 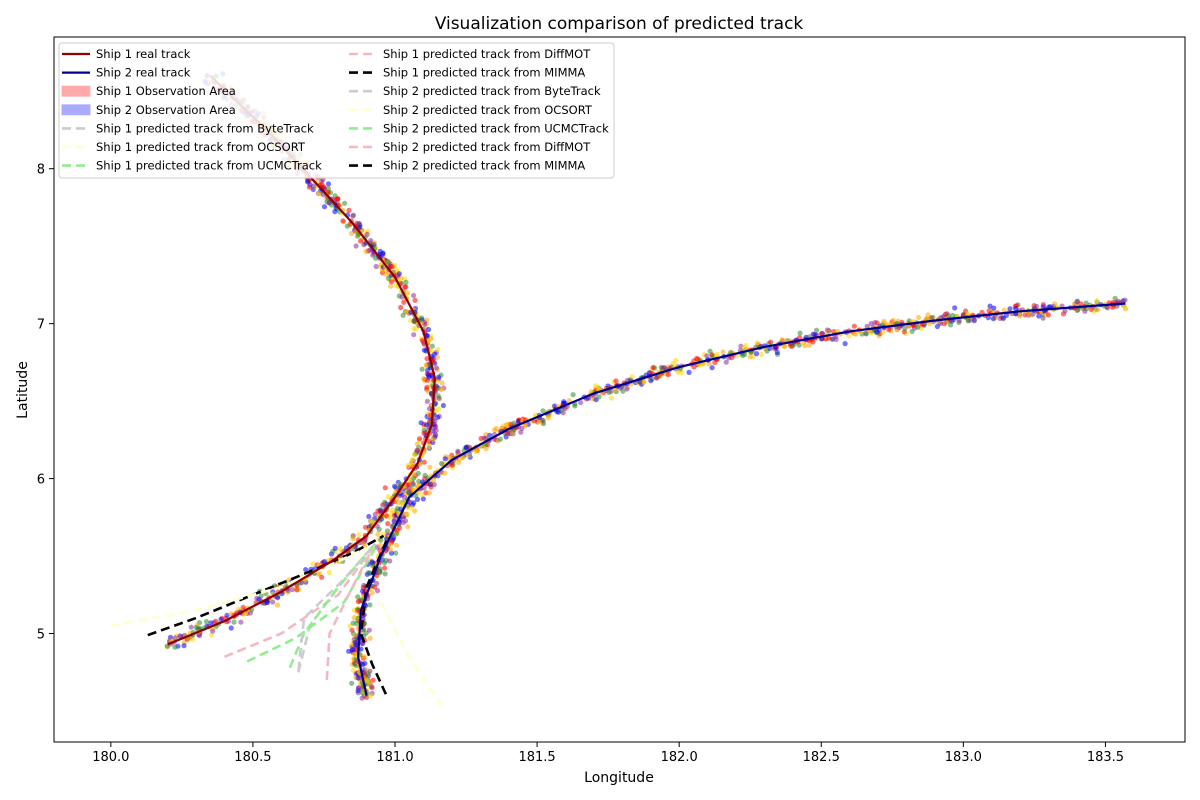 What do you see at coordinates (679, 757) in the screenshot?
I see `x-tick-label: 182.0` at bounding box center [679, 757].